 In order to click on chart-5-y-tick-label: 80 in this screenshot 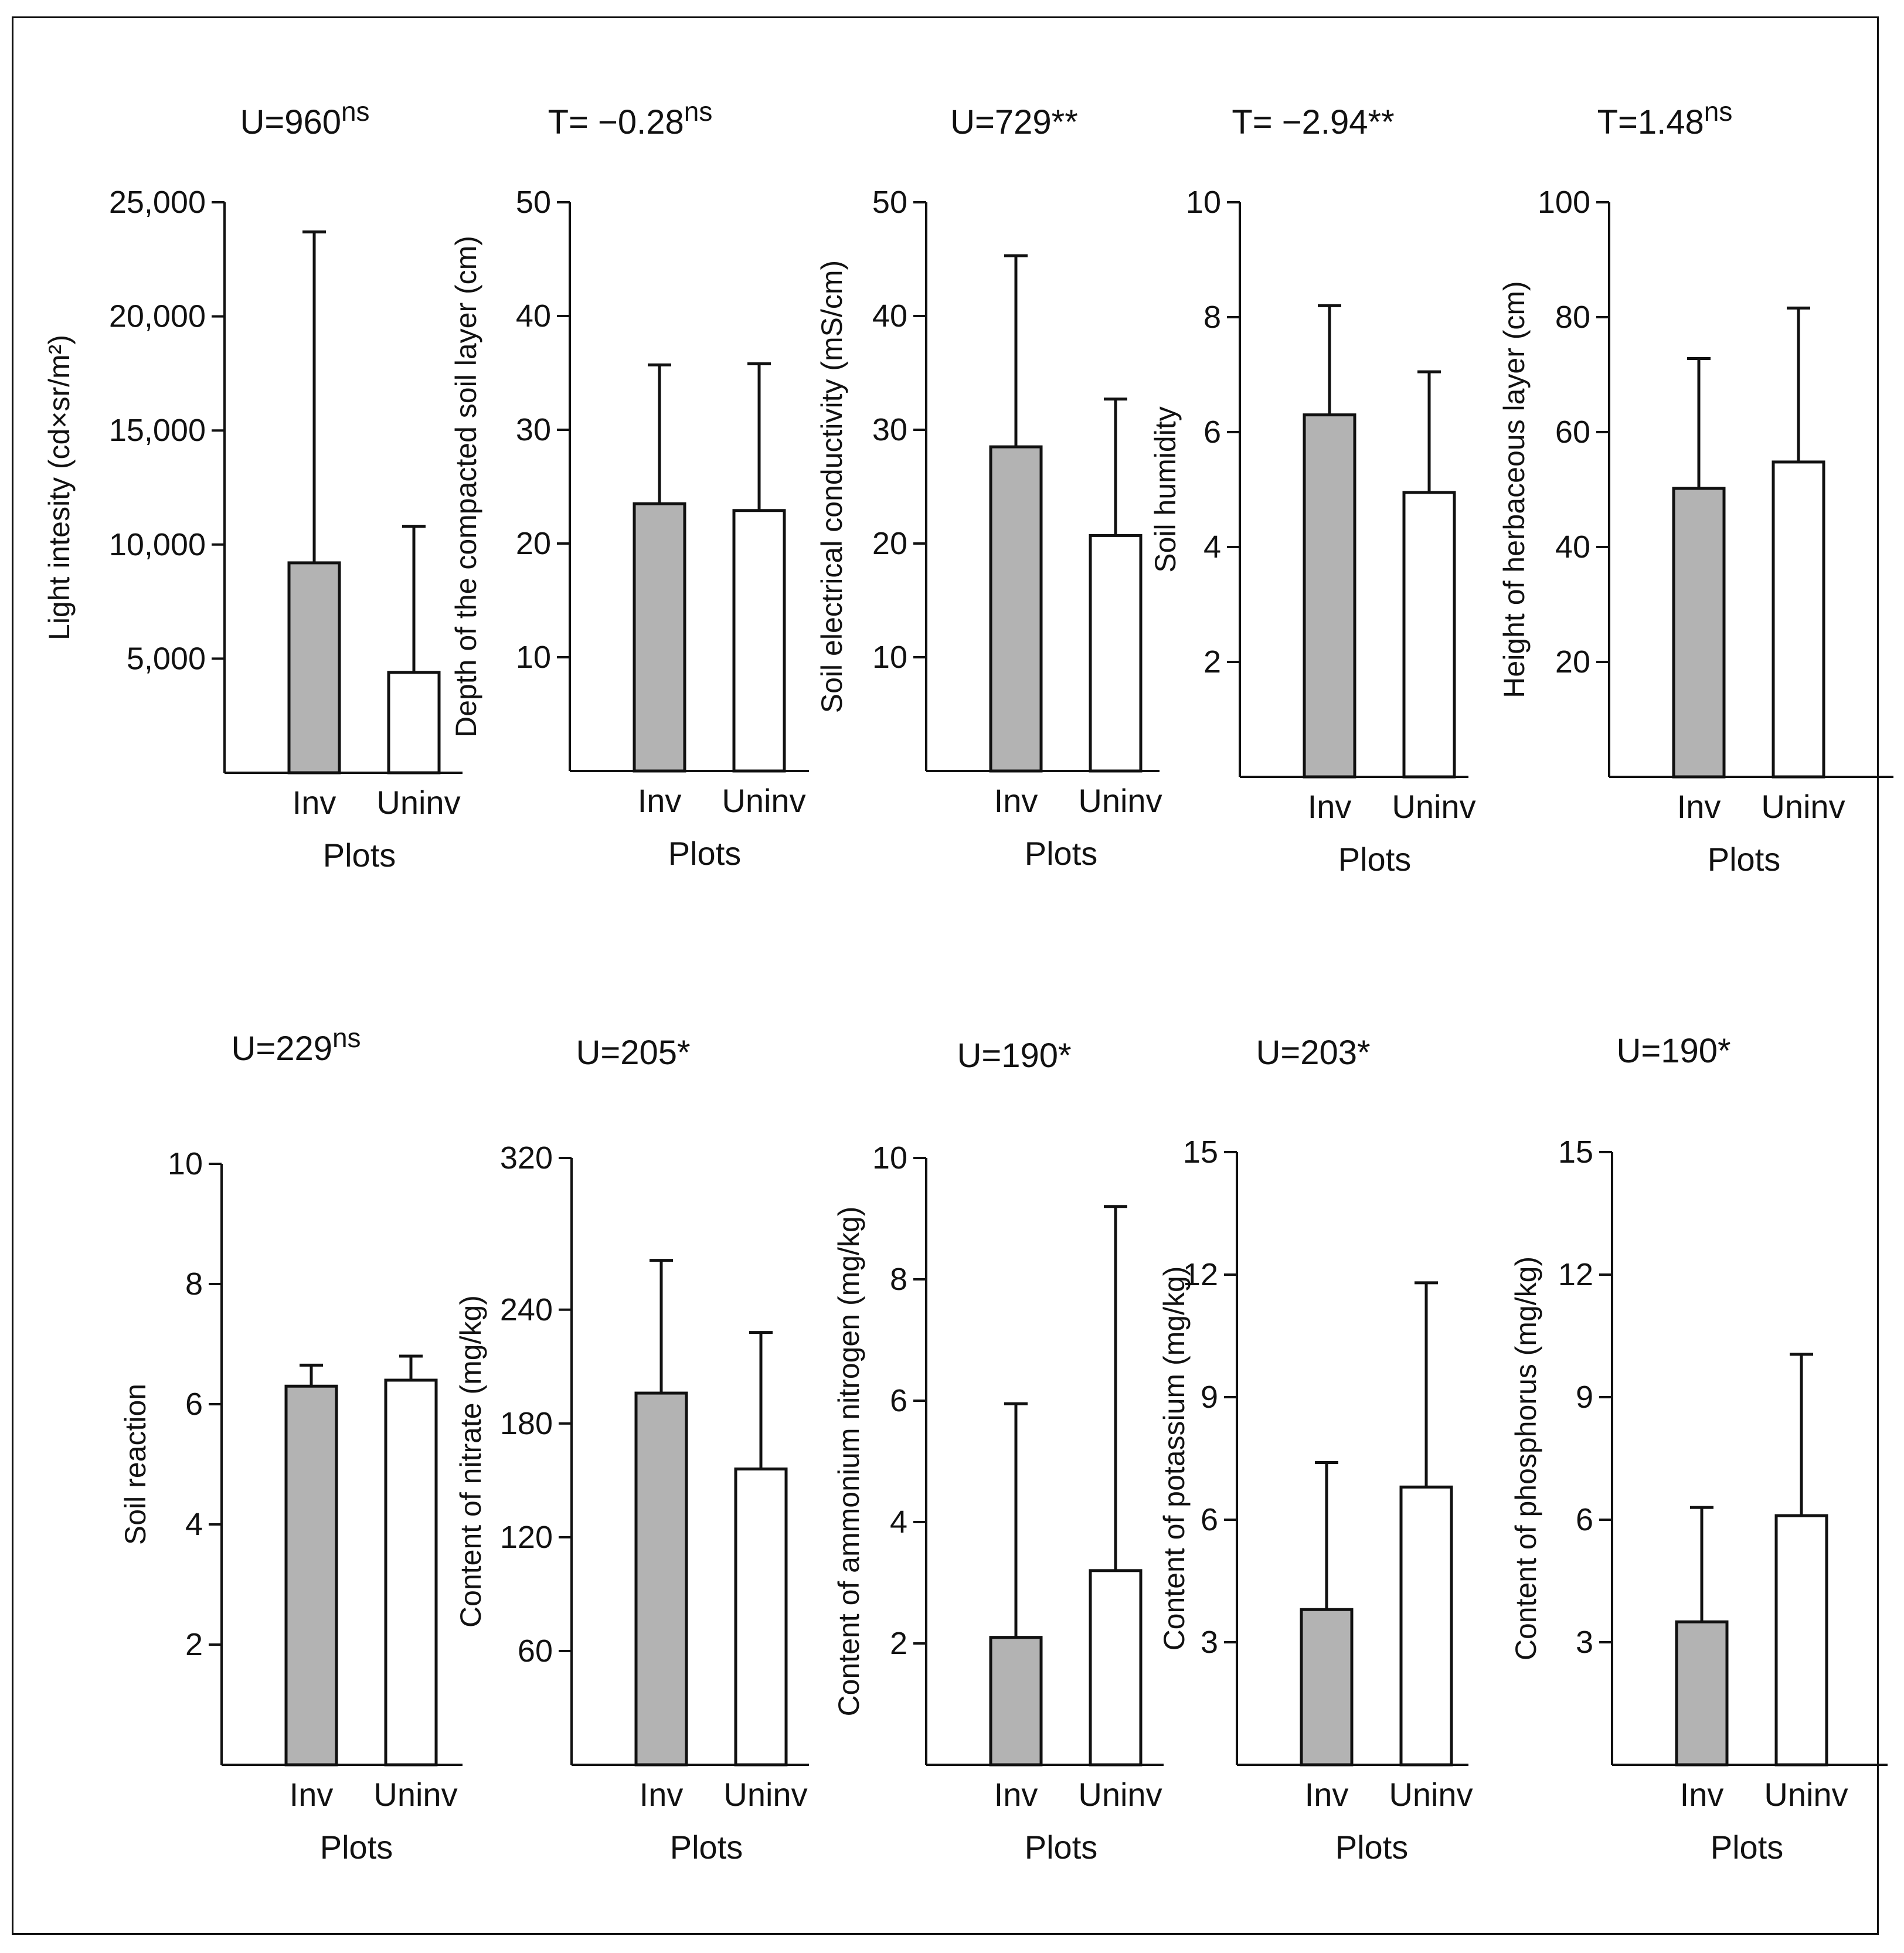, I will do `click(1572, 317)`.